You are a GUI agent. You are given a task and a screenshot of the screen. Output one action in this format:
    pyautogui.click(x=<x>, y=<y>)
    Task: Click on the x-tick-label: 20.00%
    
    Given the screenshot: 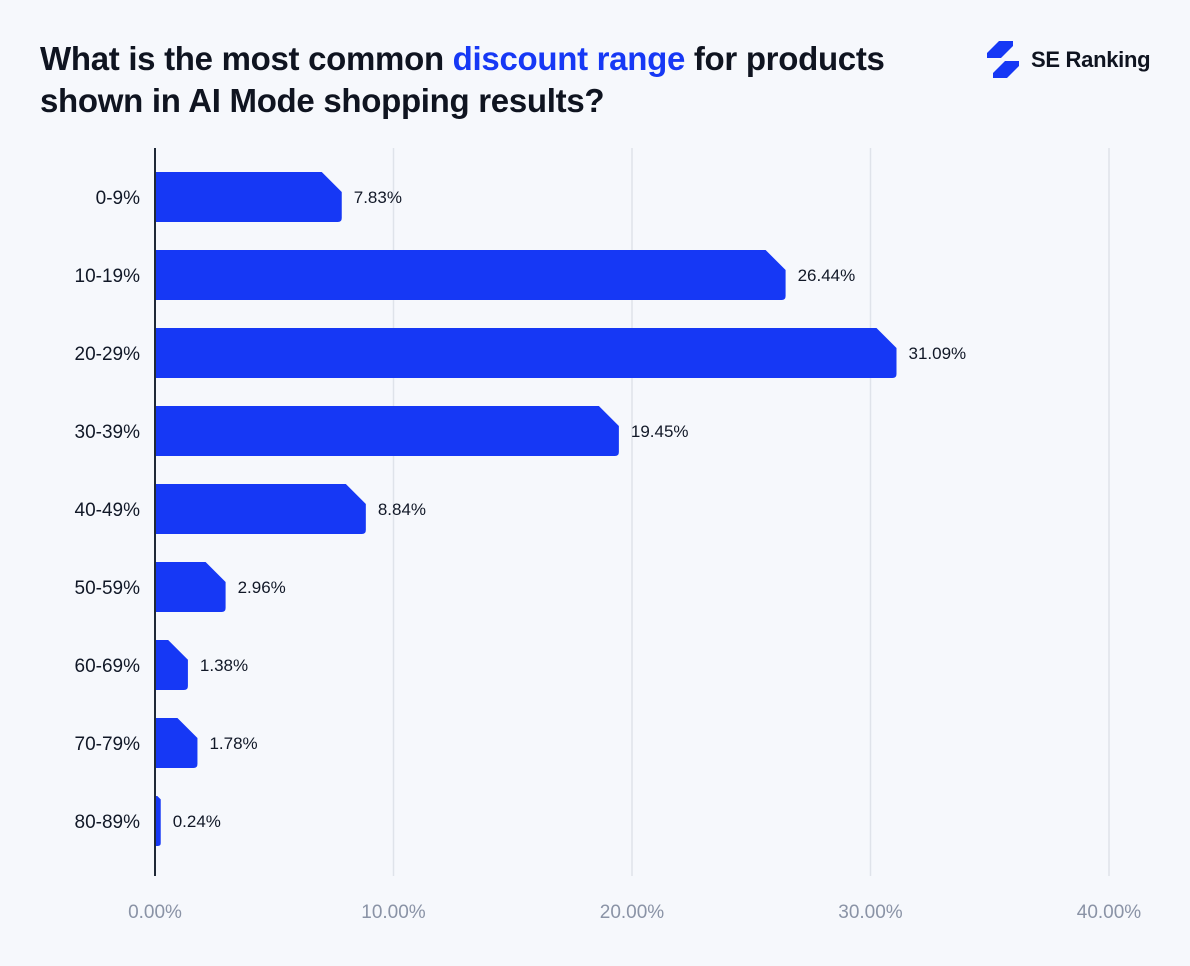 What is the action you would take?
    pyautogui.click(x=632, y=912)
    